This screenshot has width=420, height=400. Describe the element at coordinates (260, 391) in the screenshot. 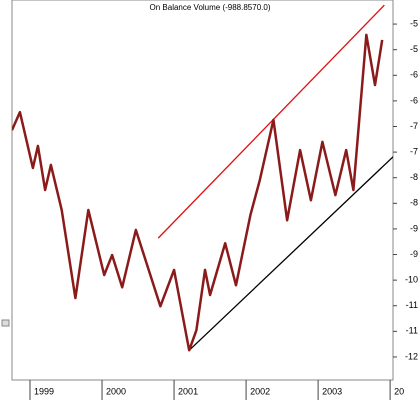

I see `x-tick-label: 2002` at that location.